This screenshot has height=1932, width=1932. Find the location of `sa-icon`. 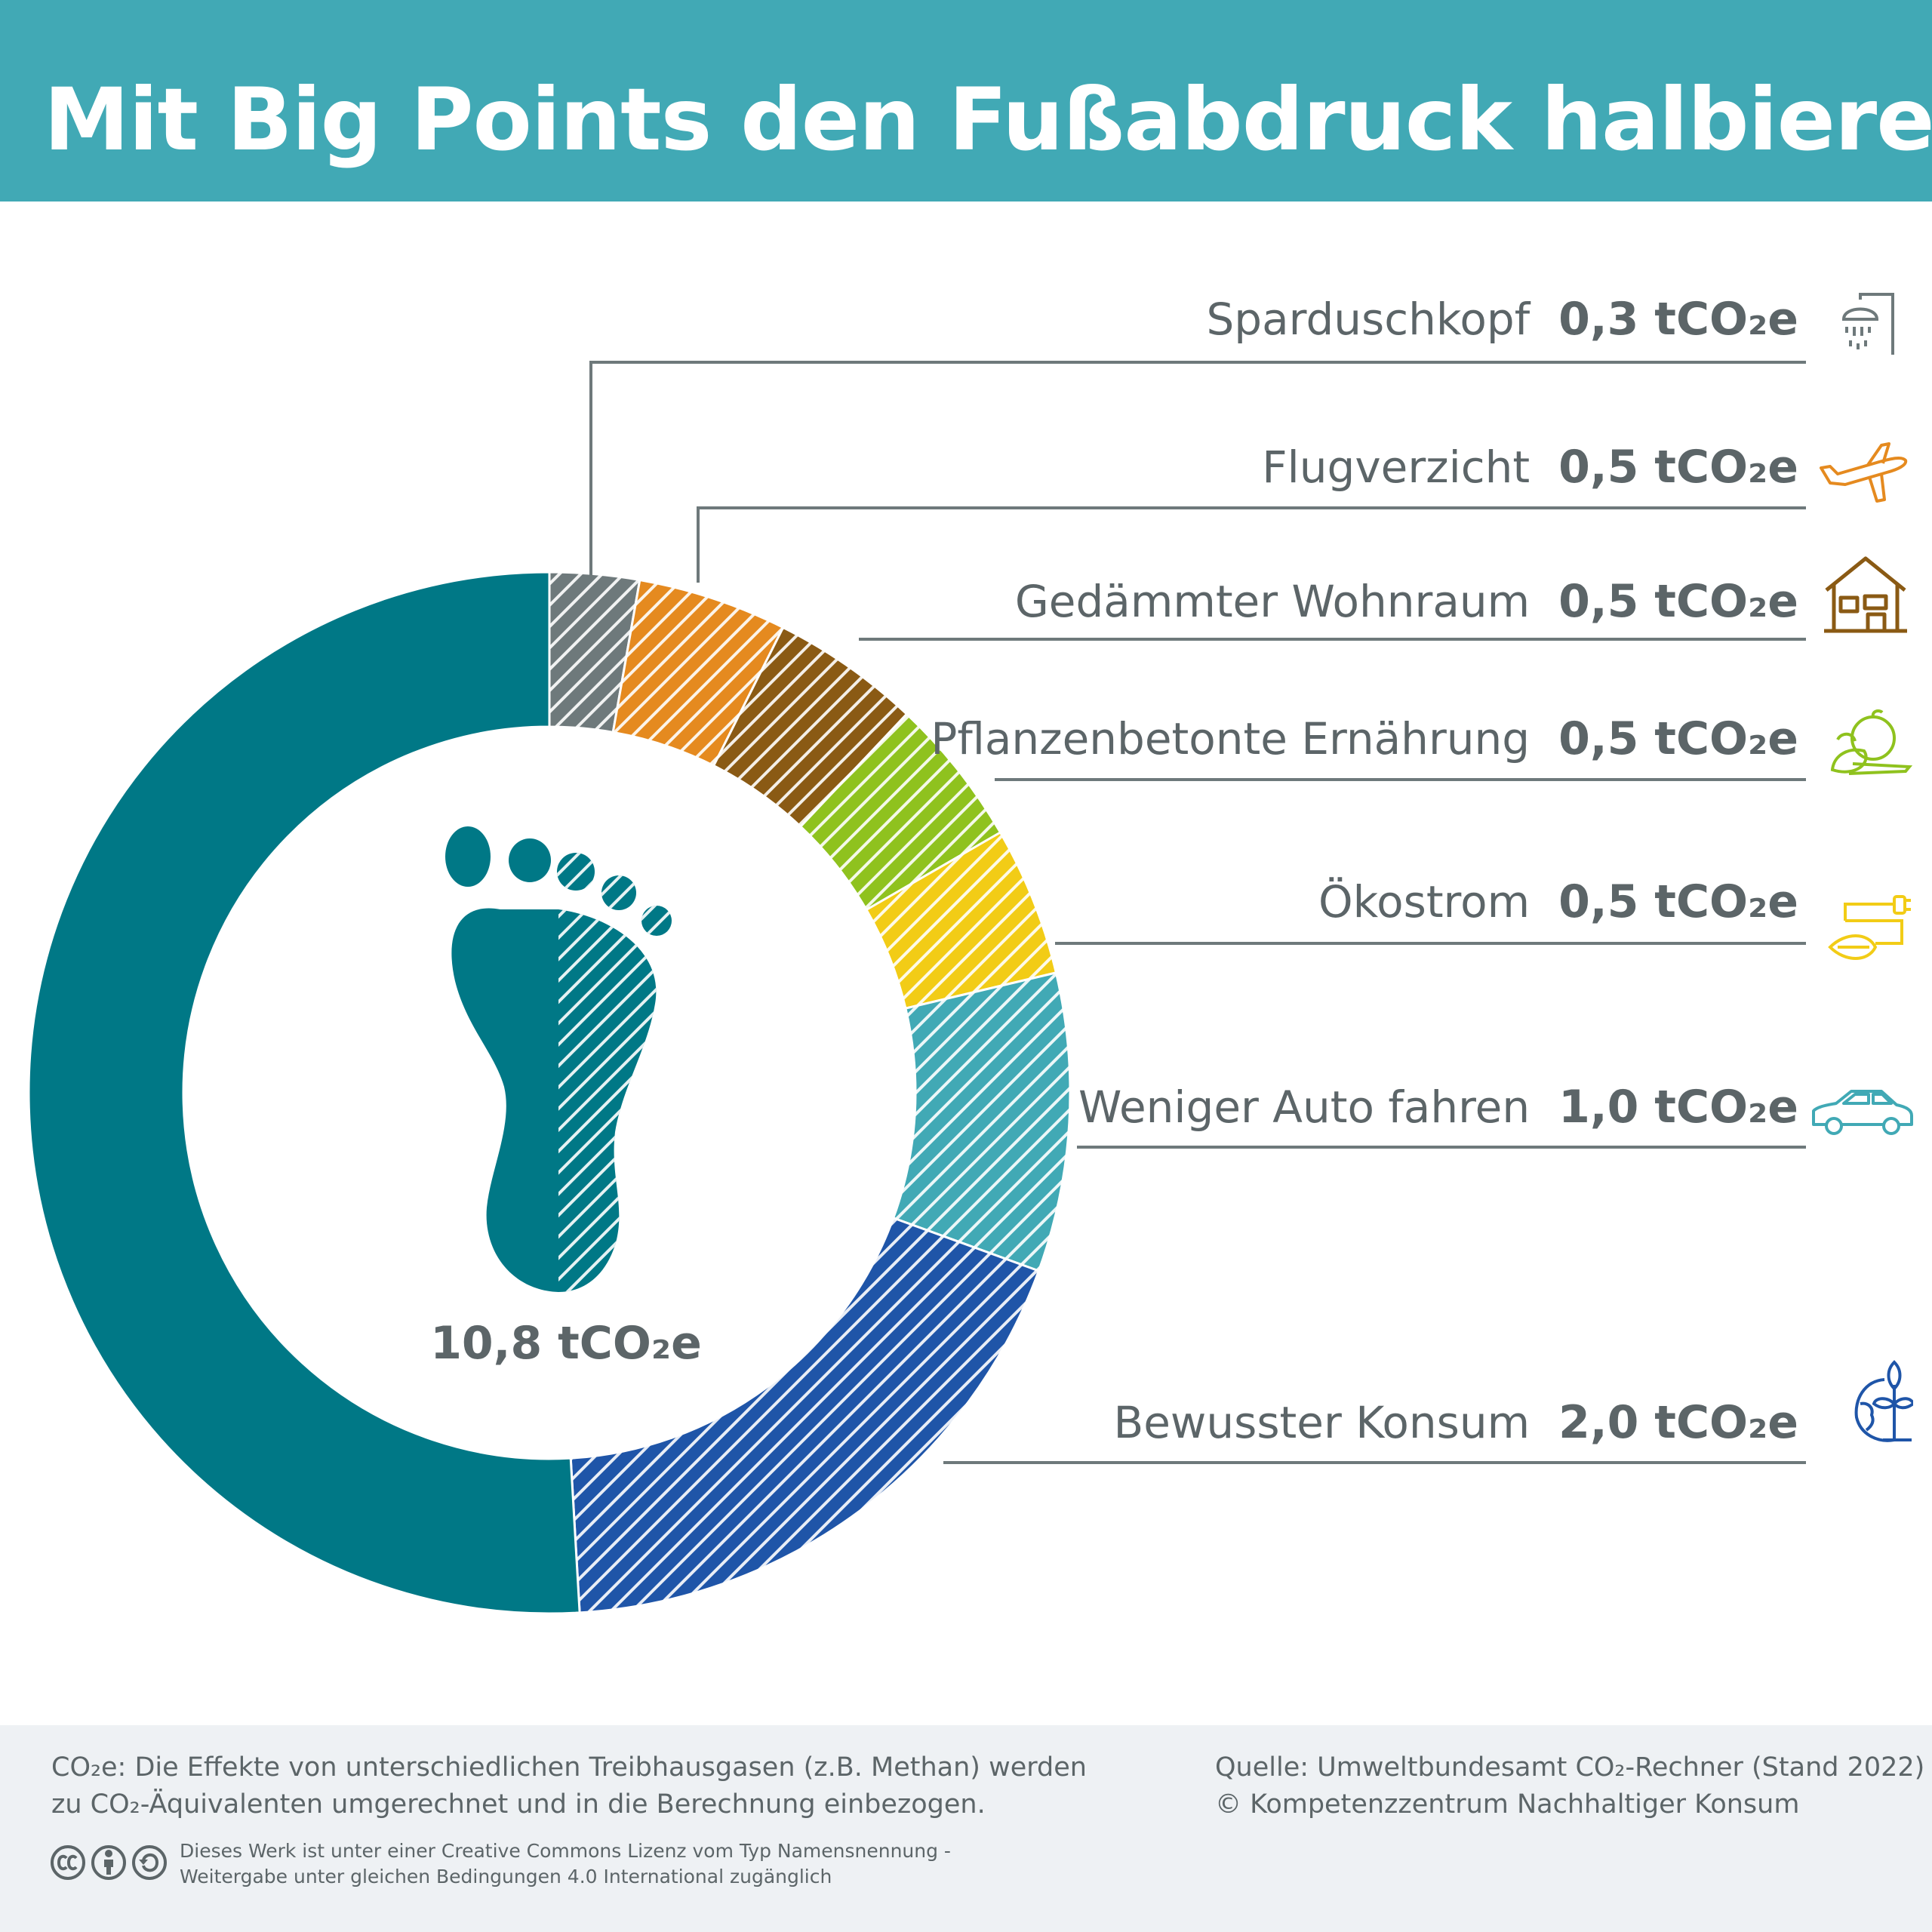

sa-icon is located at coordinates (149, 1862).